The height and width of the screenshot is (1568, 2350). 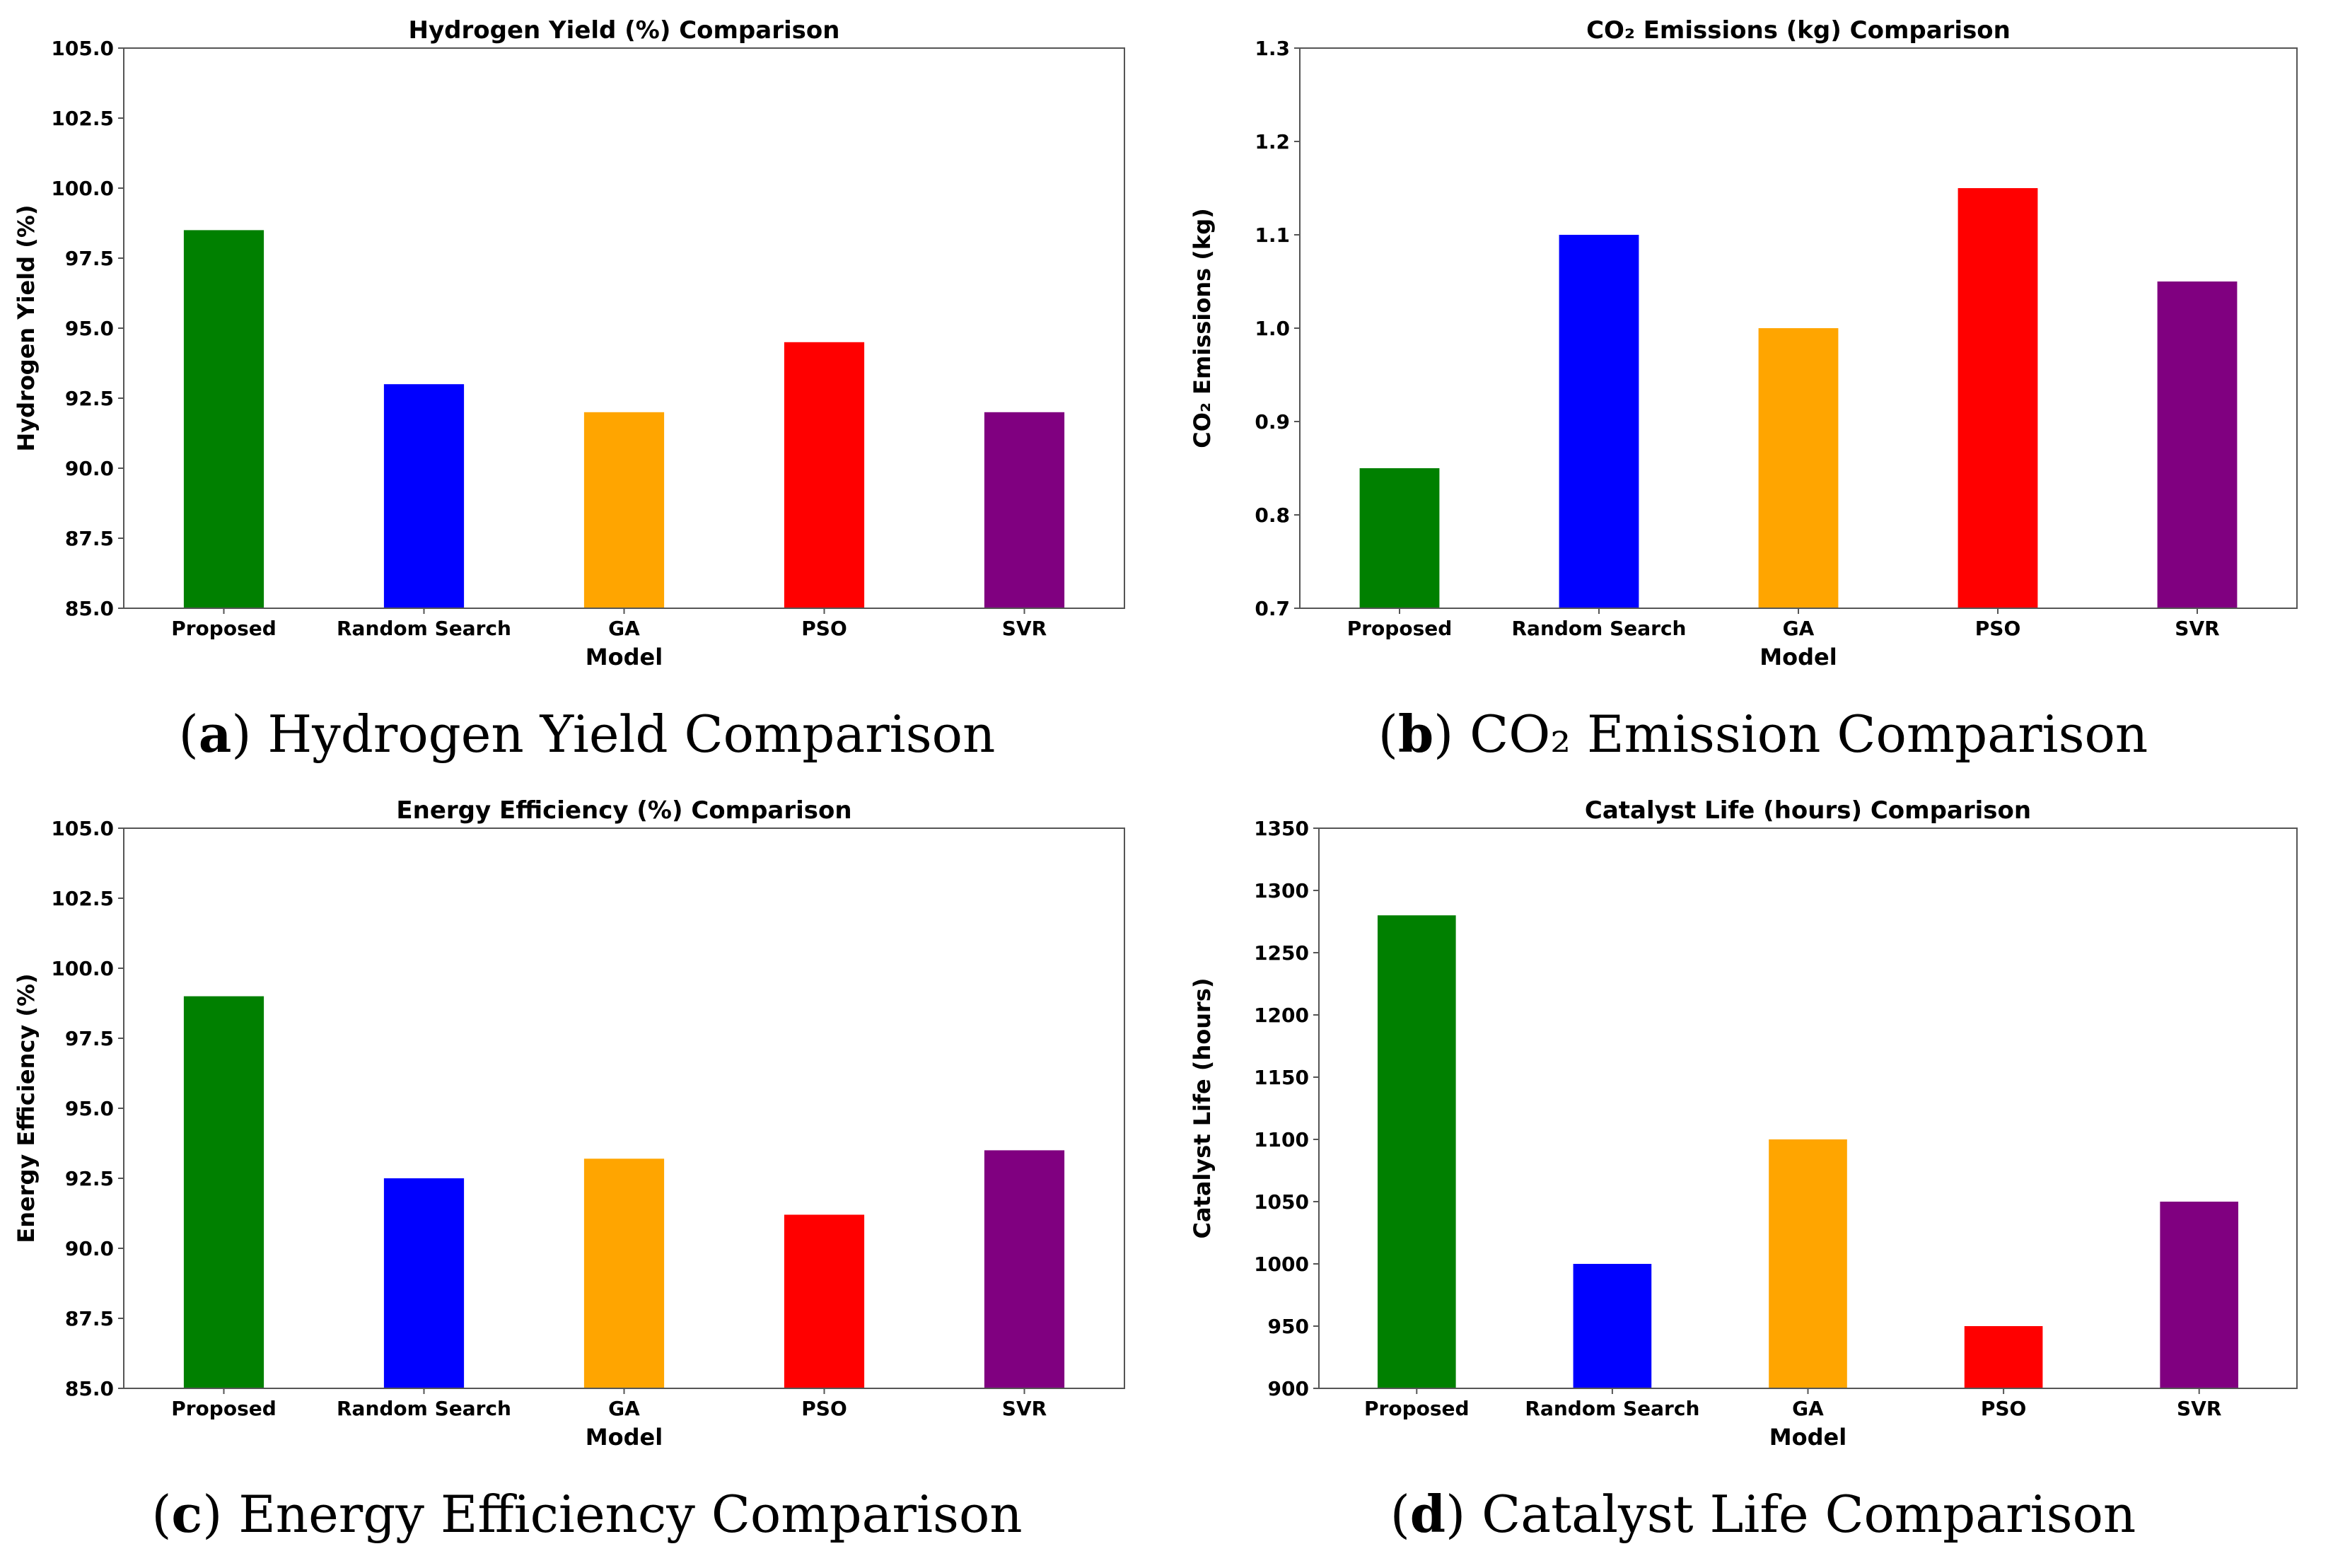 I want to click on chart-2-ytick-label: 92.5, so click(x=89, y=1178).